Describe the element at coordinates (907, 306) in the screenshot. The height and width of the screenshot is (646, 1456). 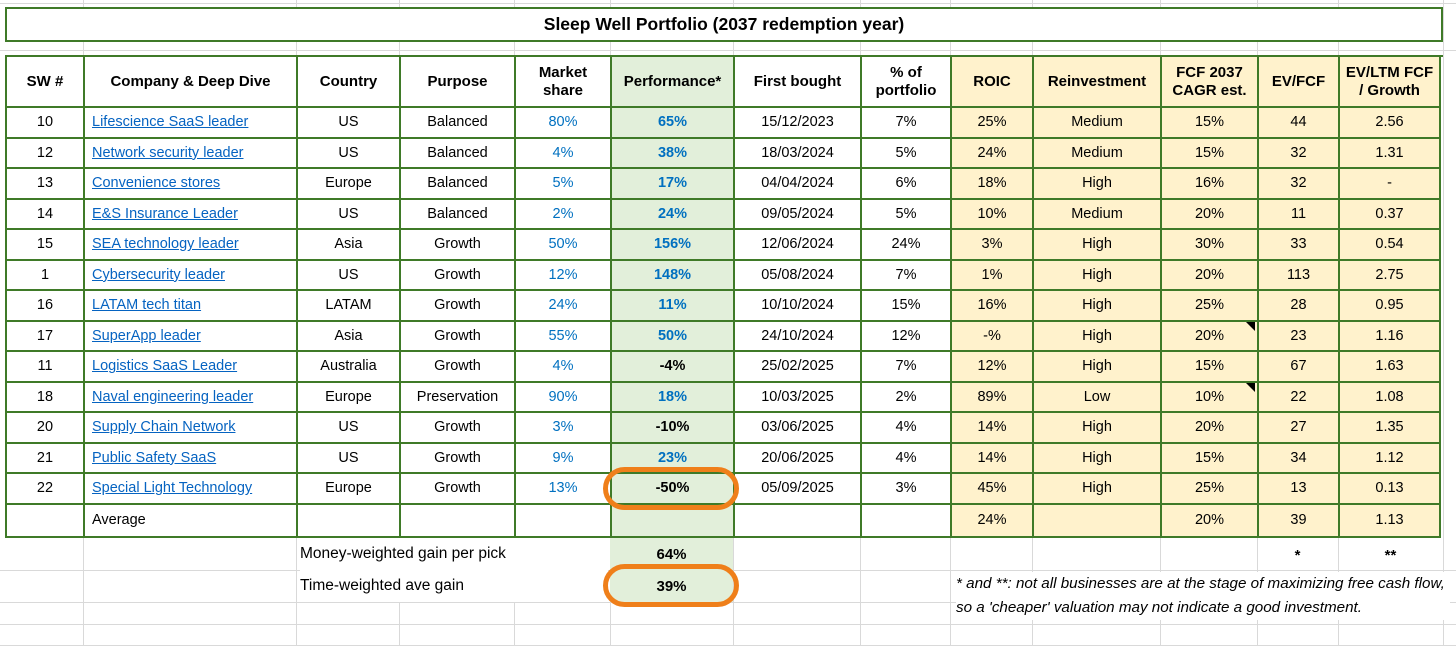
I see `cell-pct: 15%` at that location.